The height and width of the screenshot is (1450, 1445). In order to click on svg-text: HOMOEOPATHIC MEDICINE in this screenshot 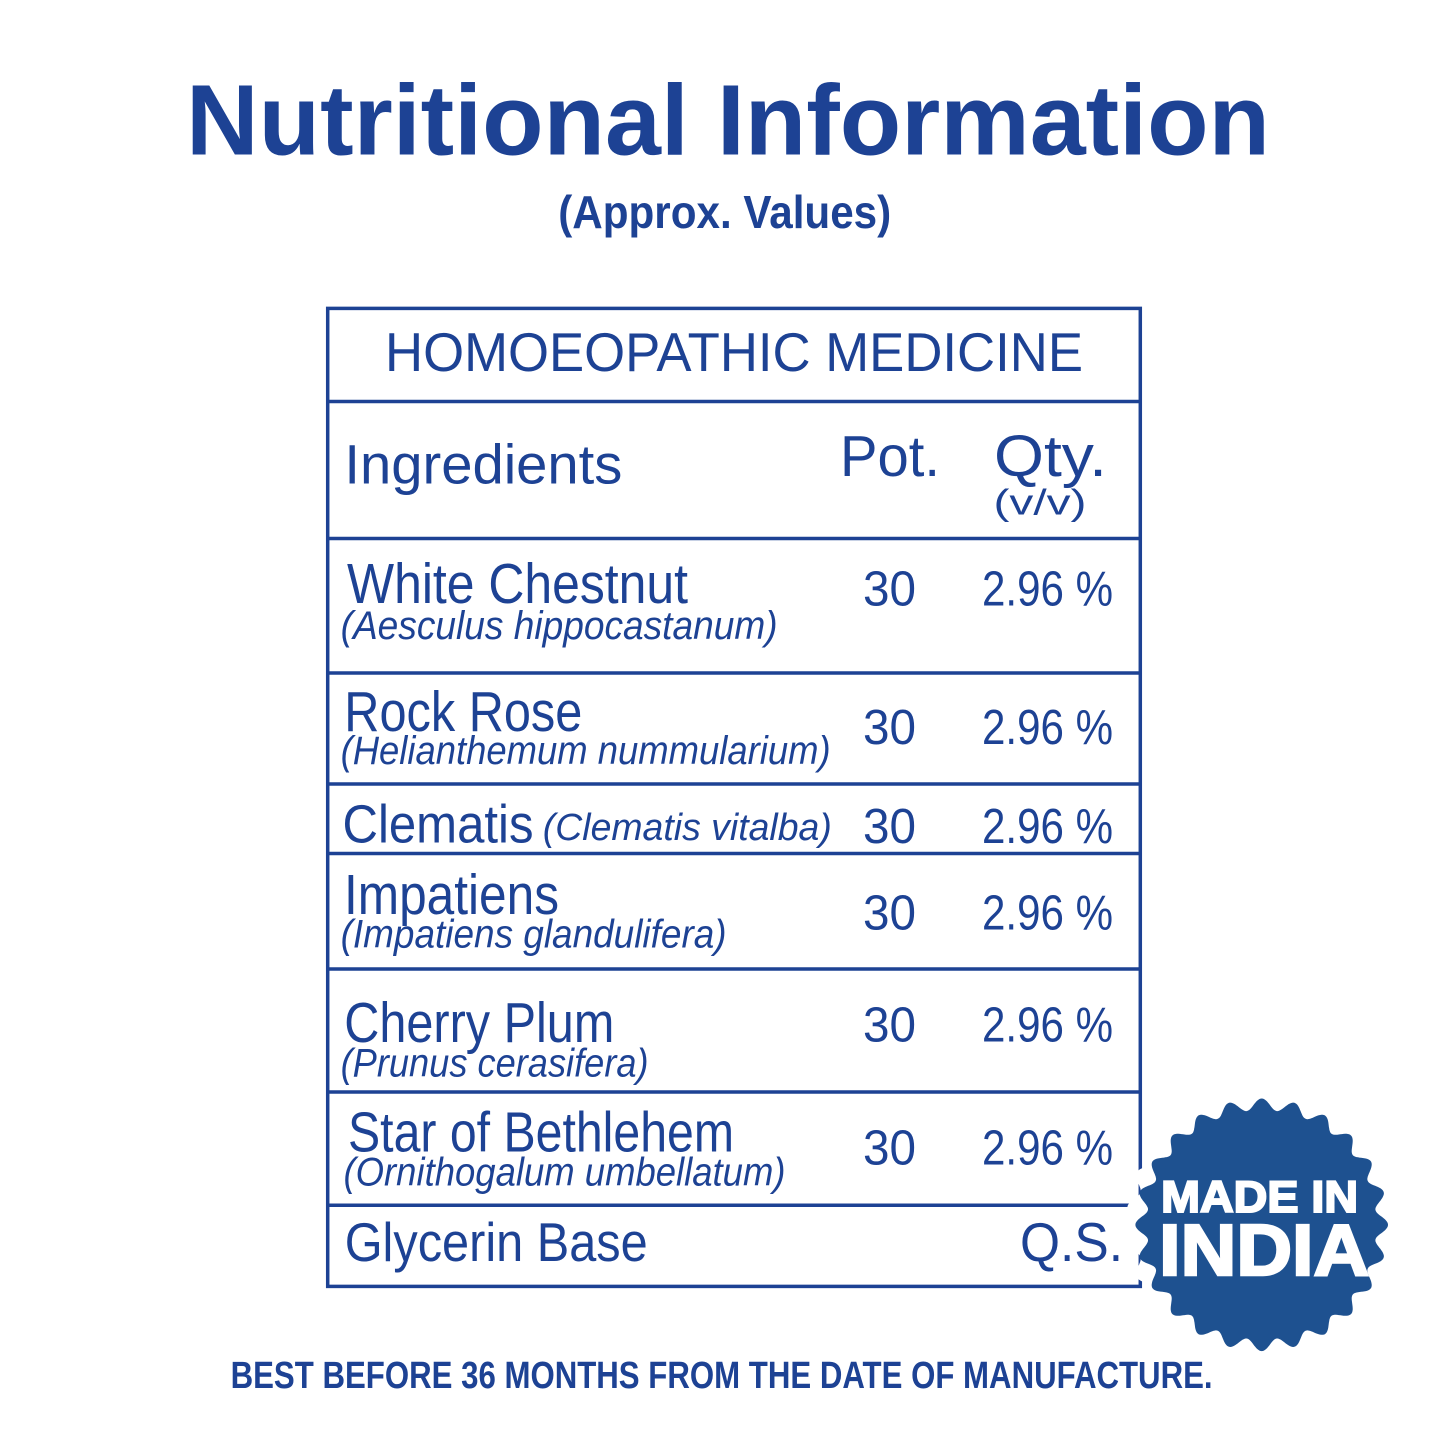, I will do `click(734, 352)`.